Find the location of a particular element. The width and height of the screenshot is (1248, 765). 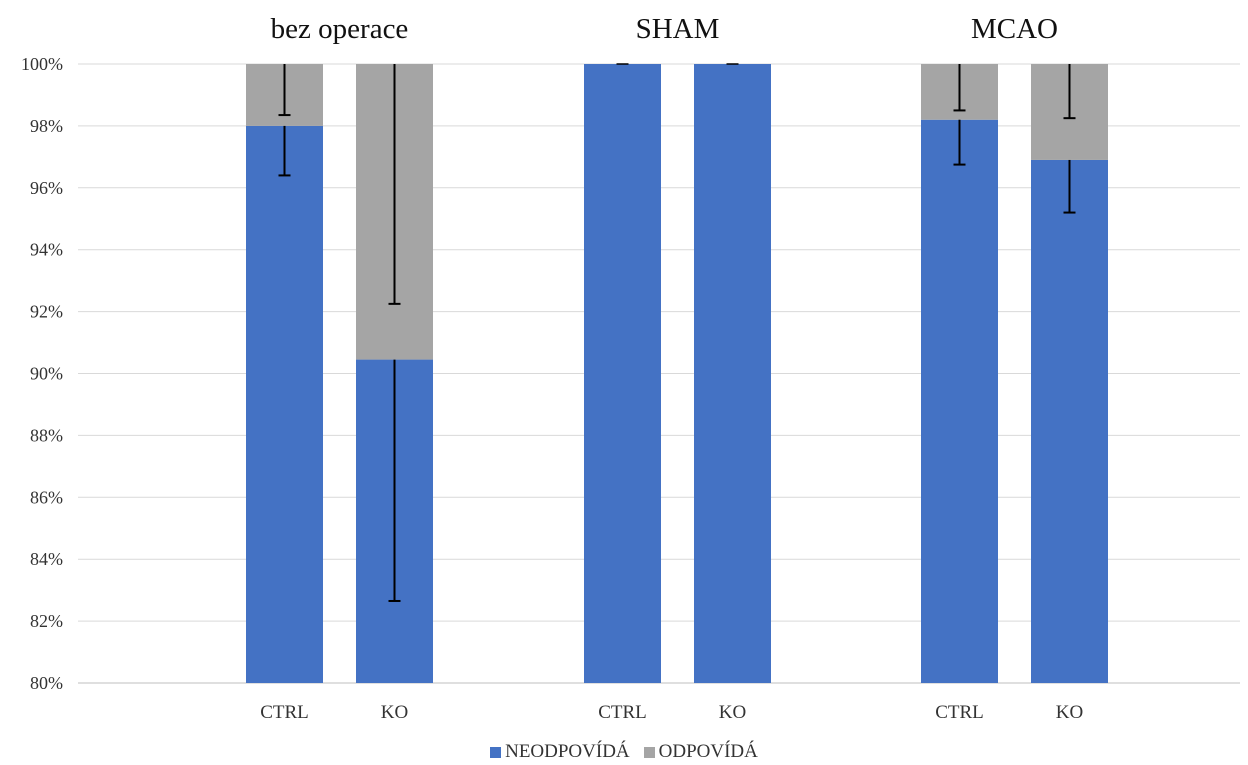

y-tick-label: 90% is located at coordinates (46, 374).